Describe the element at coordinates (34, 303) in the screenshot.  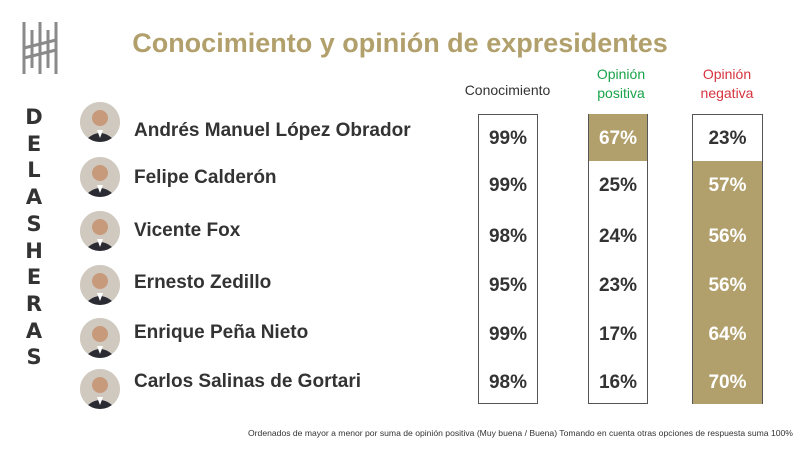
I see `side-letter: R` at that location.